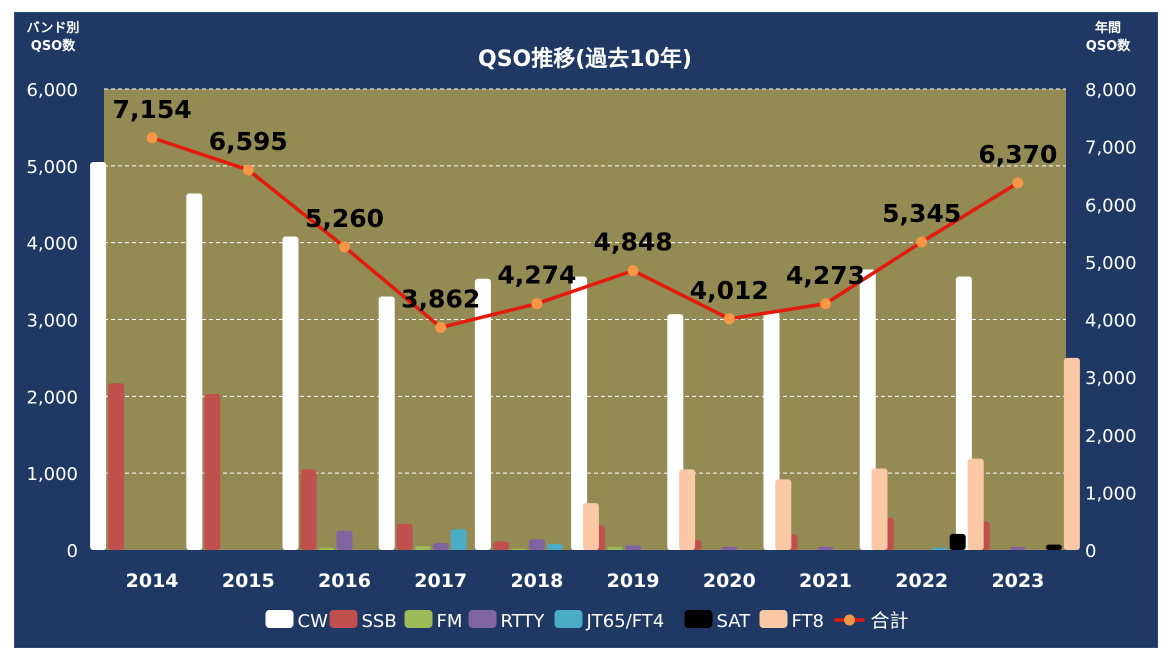 Image resolution: width=1170 pixels, height=670 pixels. What do you see at coordinates (518, 549) in the screenshot?
I see `bar-fm-2018` at bounding box center [518, 549].